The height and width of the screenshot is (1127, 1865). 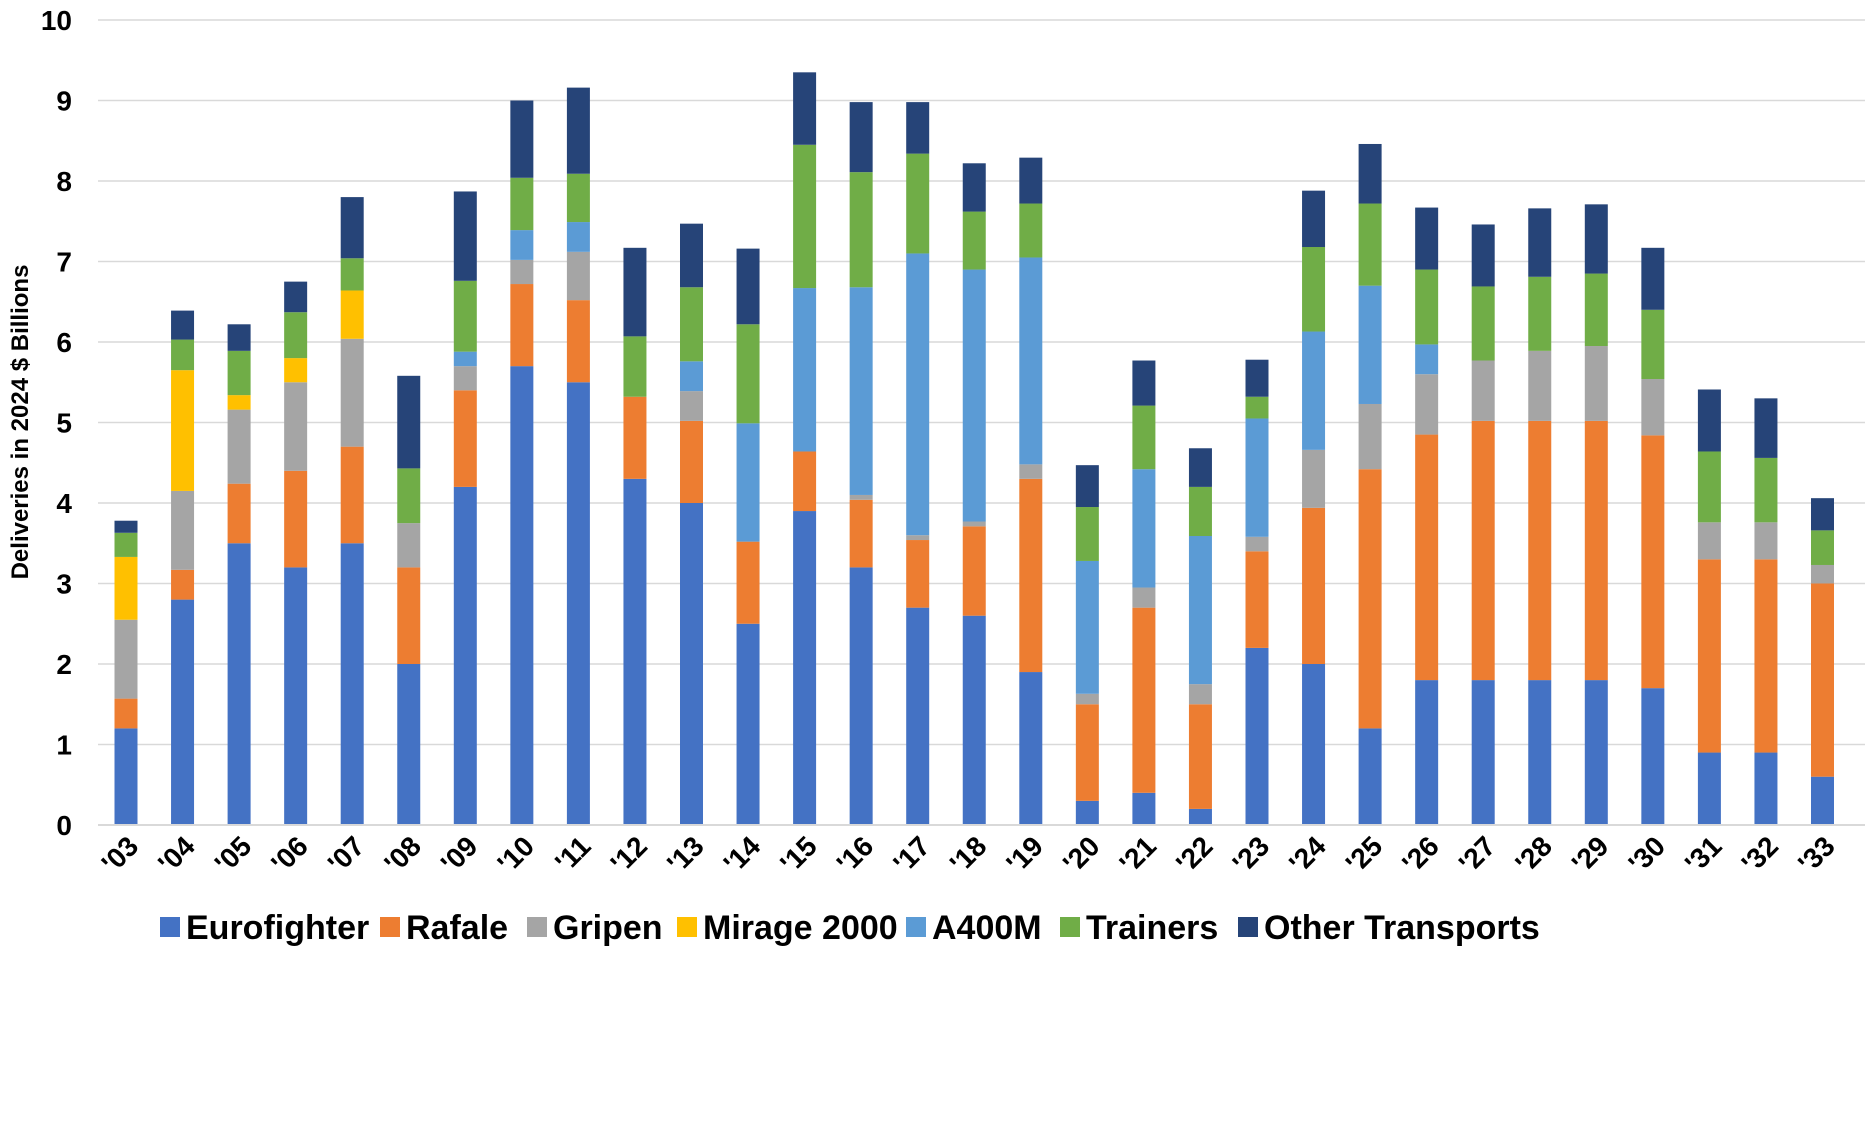 I want to click on x-tick-label: '10, so click(x=515, y=854).